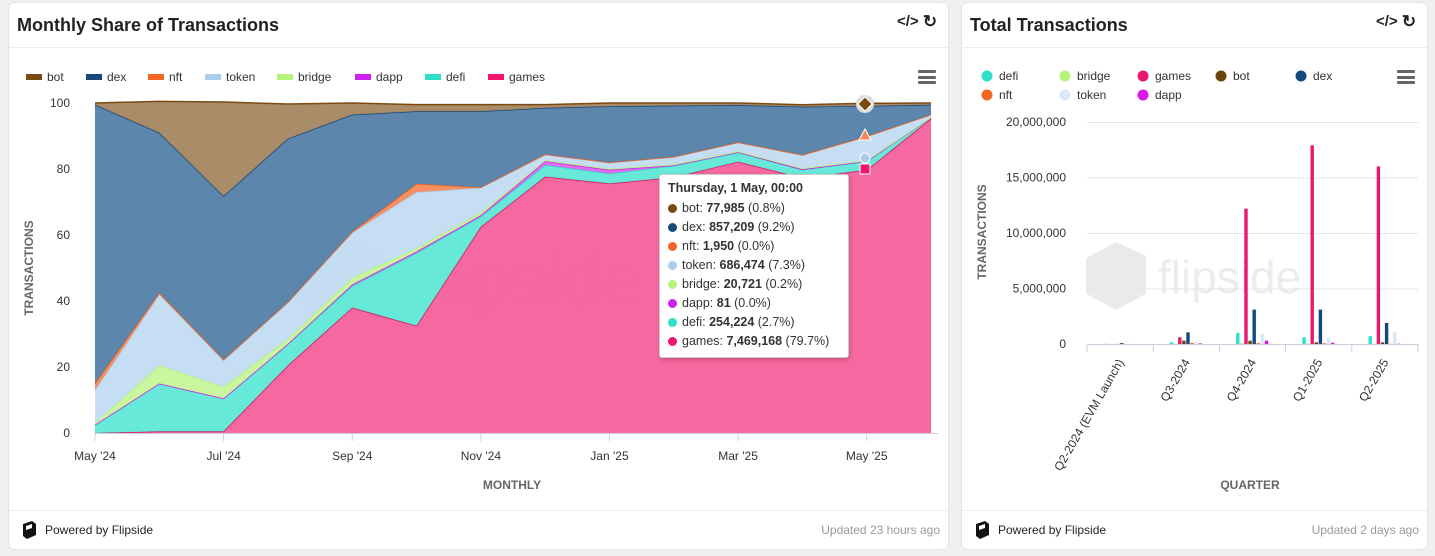 Image resolution: width=1435 pixels, height=556 pixels. Describe the element at coordinates (1173, 76) in the screenshot. I see `legend-label: games` at that location.